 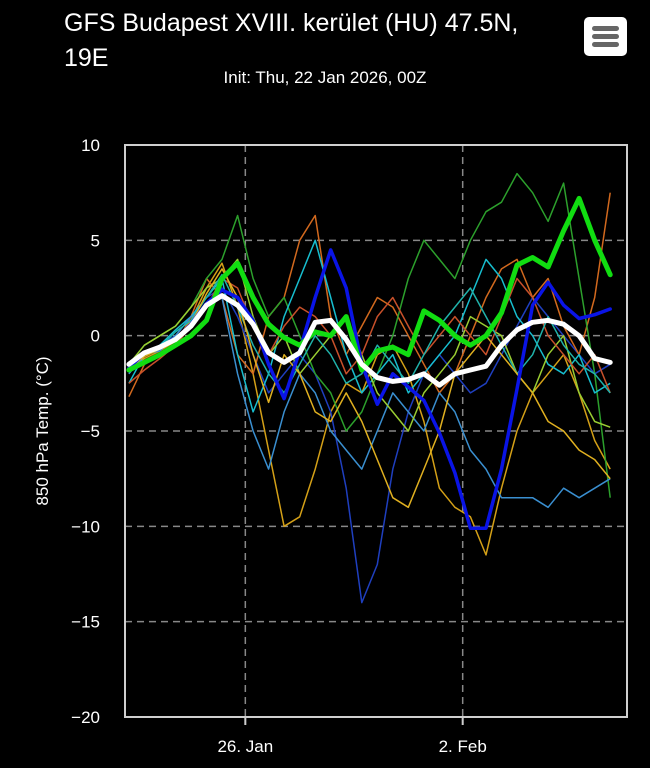 What do you see at coordinates (369, 340) in the screenshot?
I see `ensemble-mean-line` at bounding box center [369, 340].